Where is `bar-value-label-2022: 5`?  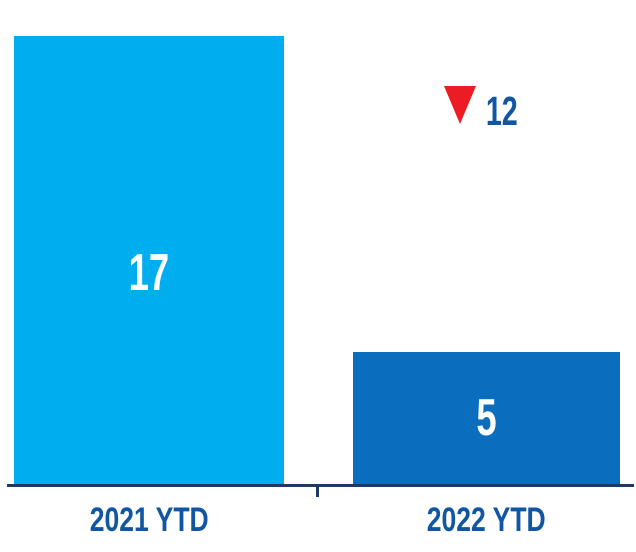
bar-value-label-2022: 5 is located at coordinates (486, 418).